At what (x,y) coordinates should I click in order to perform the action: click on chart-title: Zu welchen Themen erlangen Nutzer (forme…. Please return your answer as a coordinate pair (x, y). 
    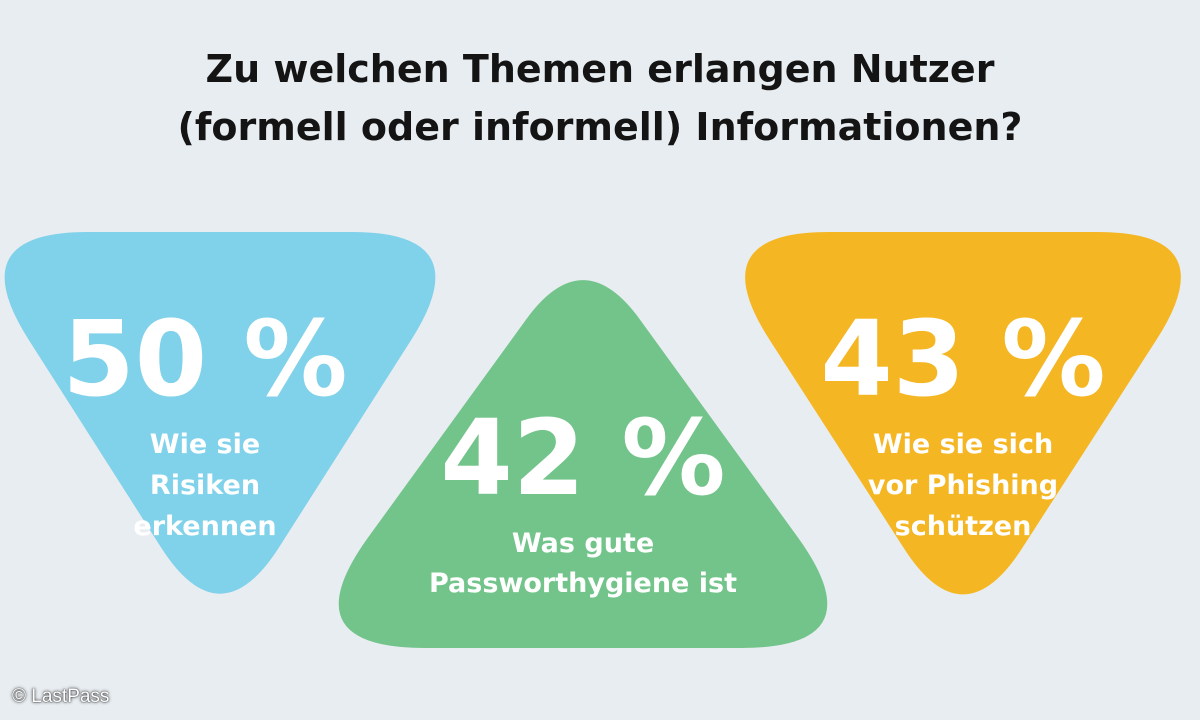
    Looking at the image, I should click on (600, 98).